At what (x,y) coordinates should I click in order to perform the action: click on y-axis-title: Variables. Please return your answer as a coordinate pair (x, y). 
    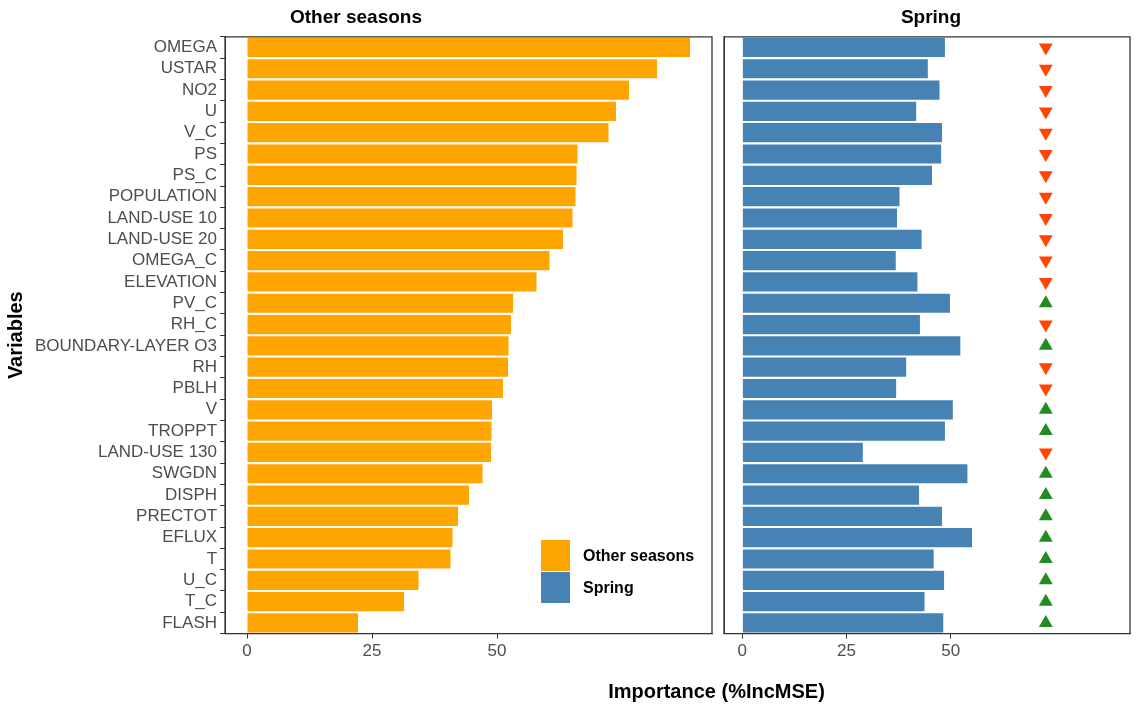
    Looking at the image, I should click on (14, 335).